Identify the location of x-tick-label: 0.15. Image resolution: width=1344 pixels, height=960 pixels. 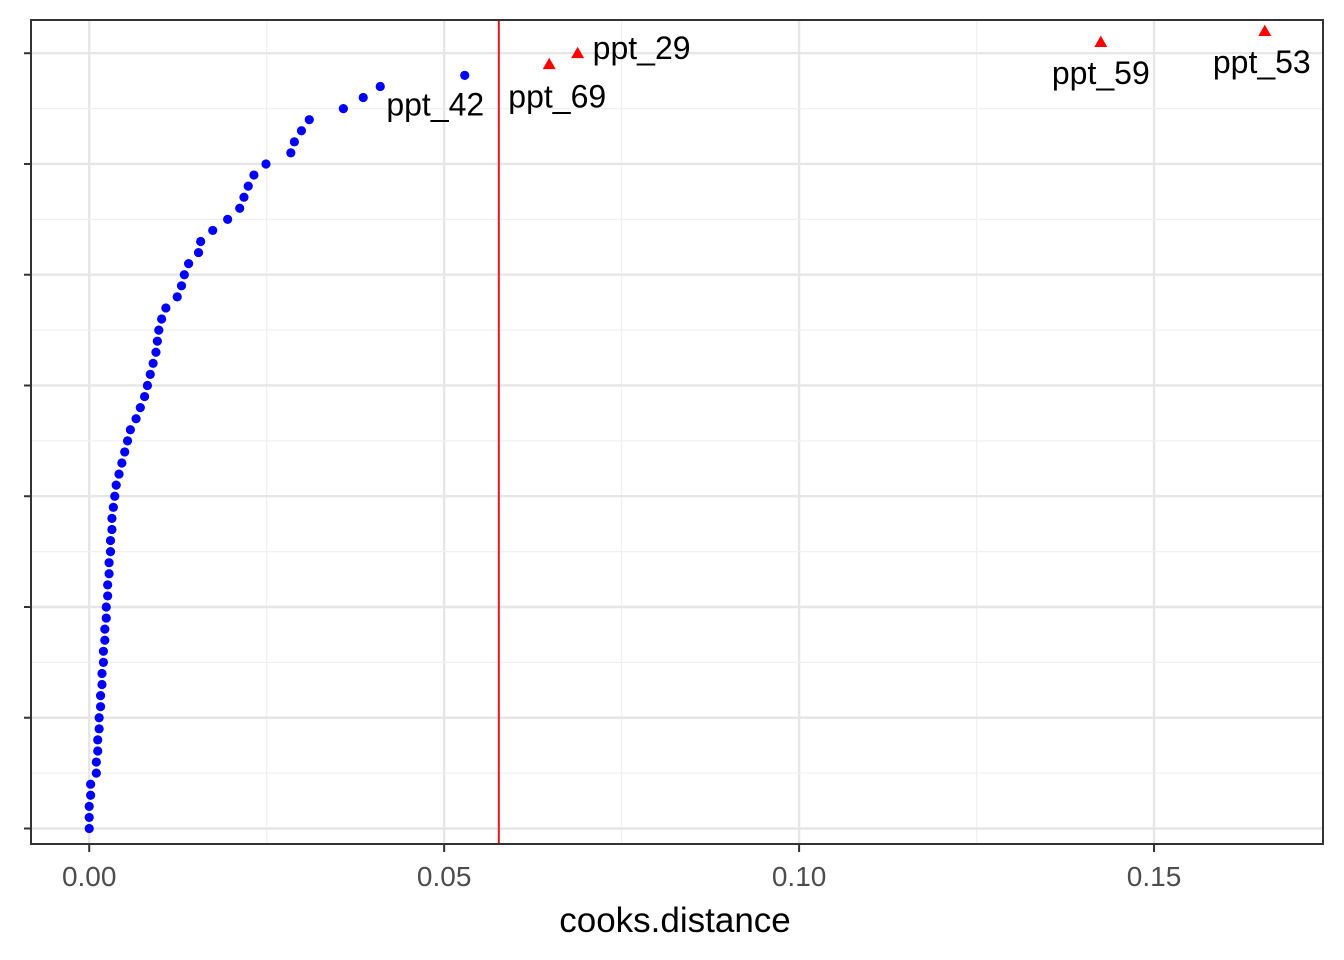
(1154, 876).